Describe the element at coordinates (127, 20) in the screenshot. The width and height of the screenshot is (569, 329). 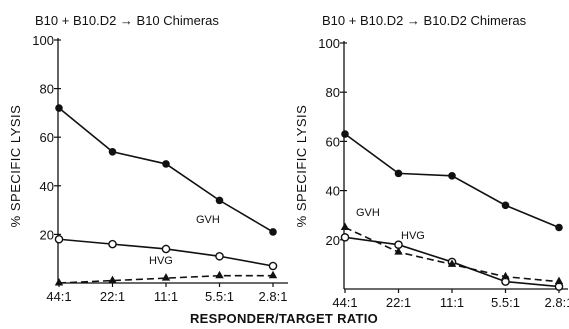
I see `chart-title: B10 + B10.D2 → B10 Chimeras` at that location.